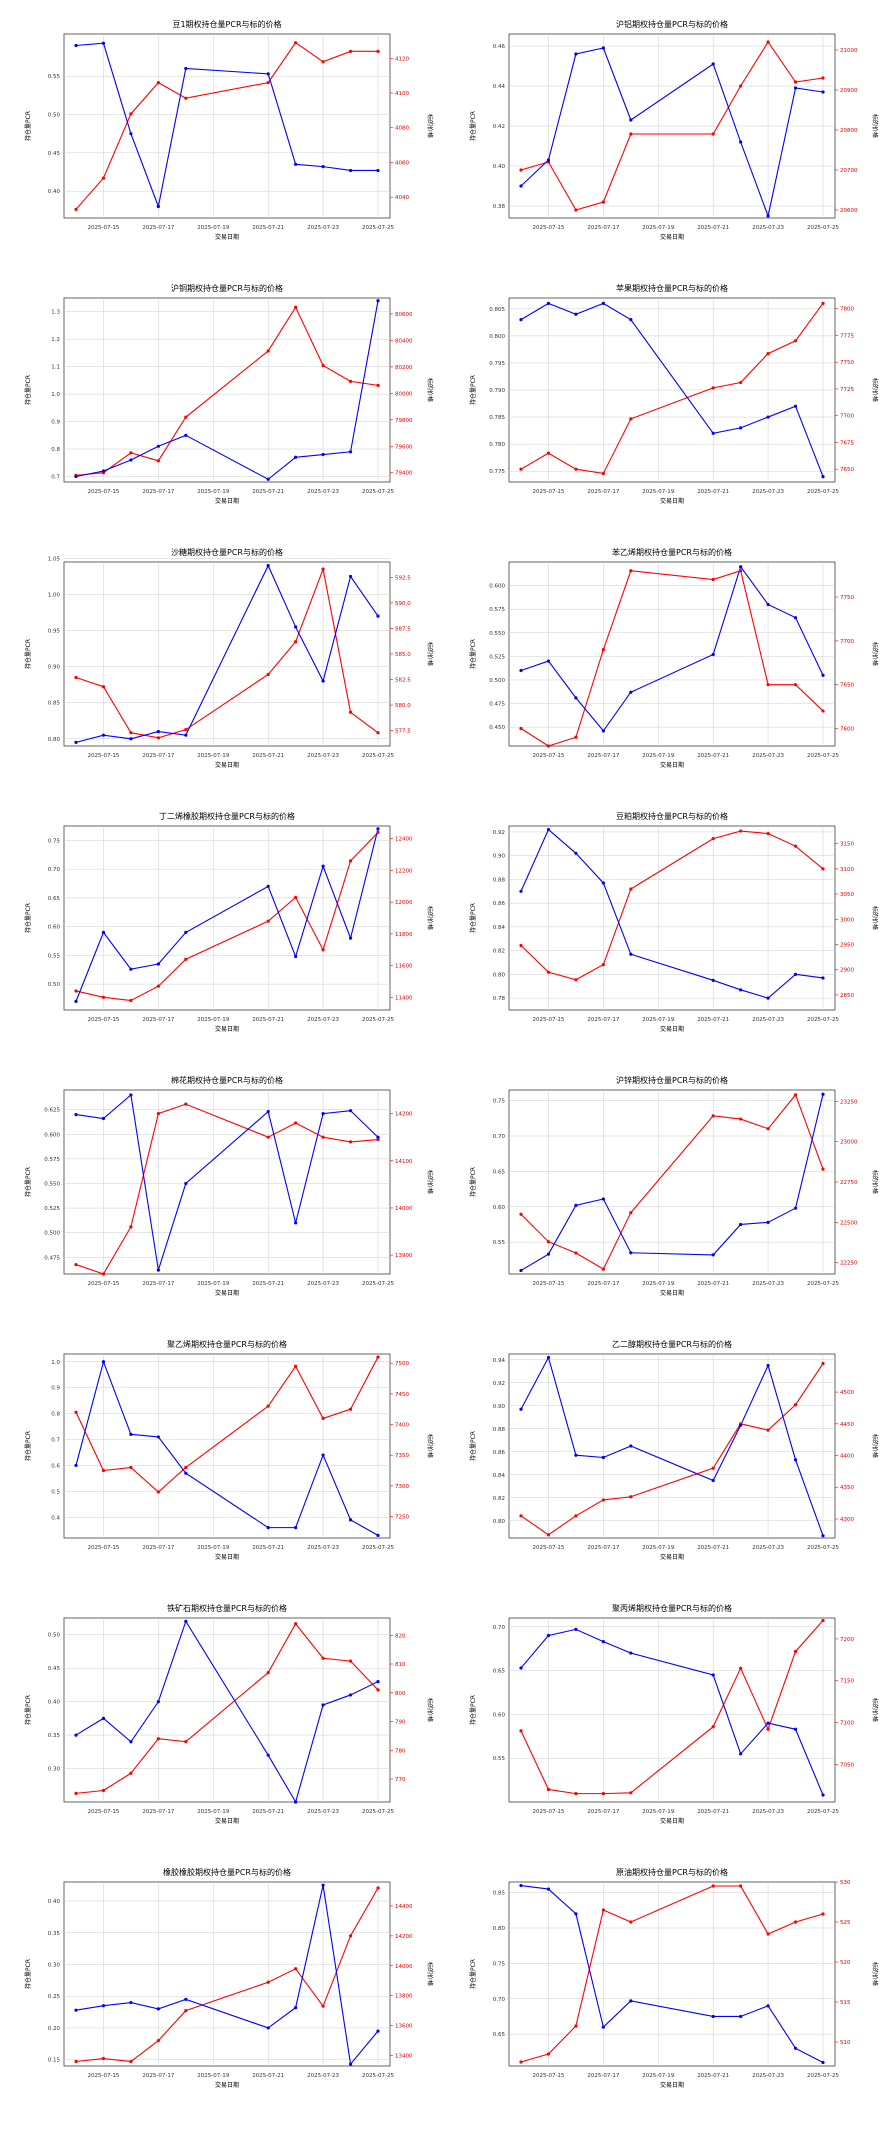 This screenshot has width=889, height=2133. What do you see at coordinates (55, 1466) in the screenshot?
I see `y-tick-label: 0.6` at bounding box center [55, 1466].